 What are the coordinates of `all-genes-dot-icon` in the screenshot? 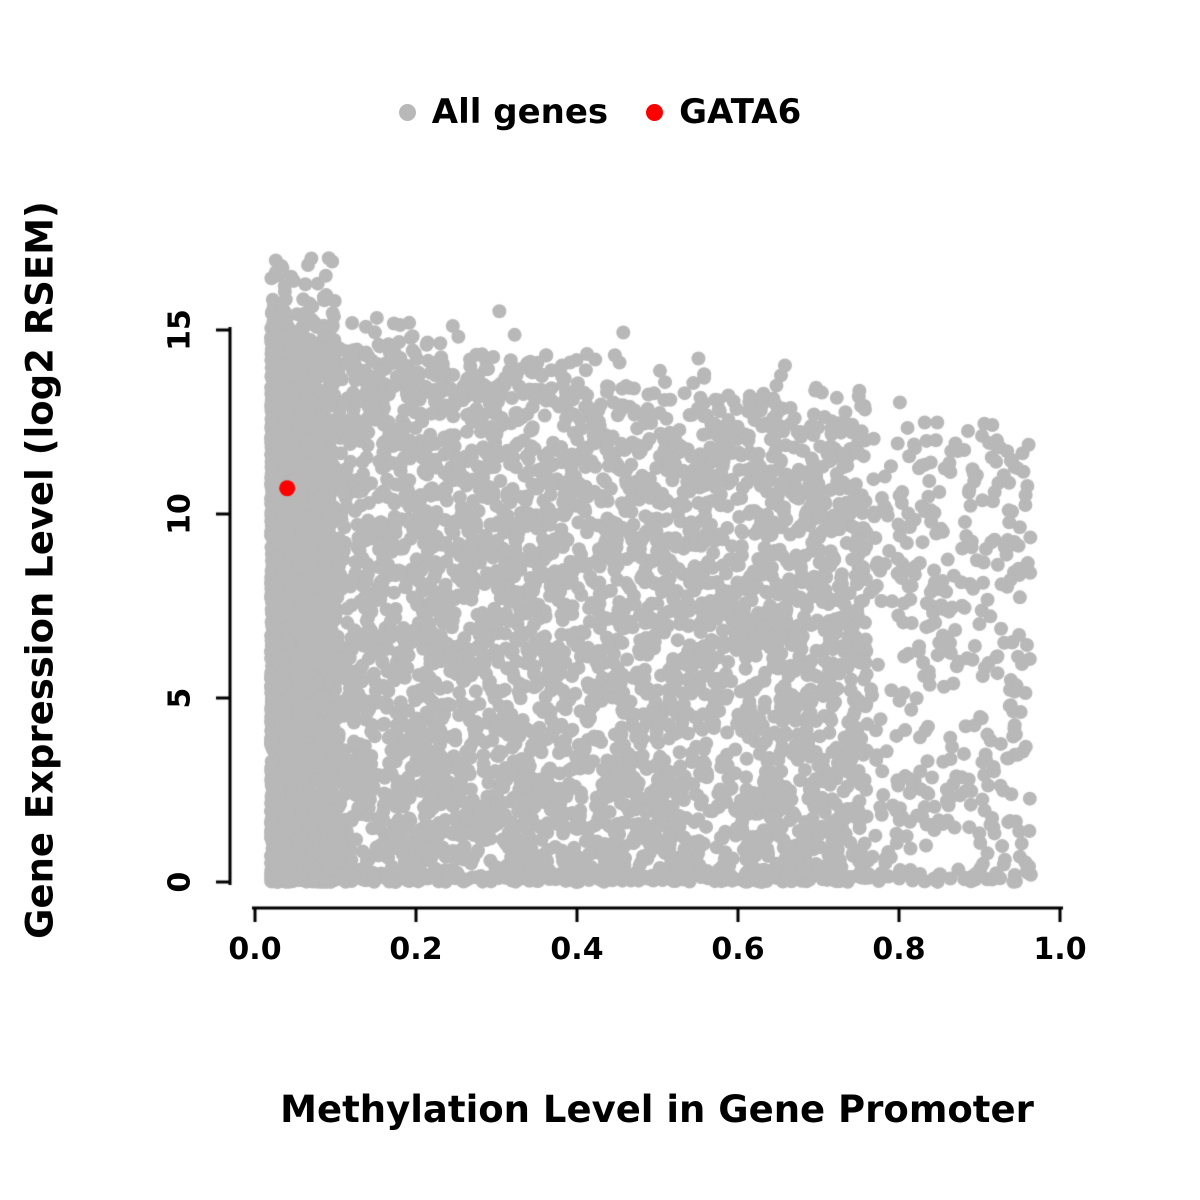 It's located at (407, 112).